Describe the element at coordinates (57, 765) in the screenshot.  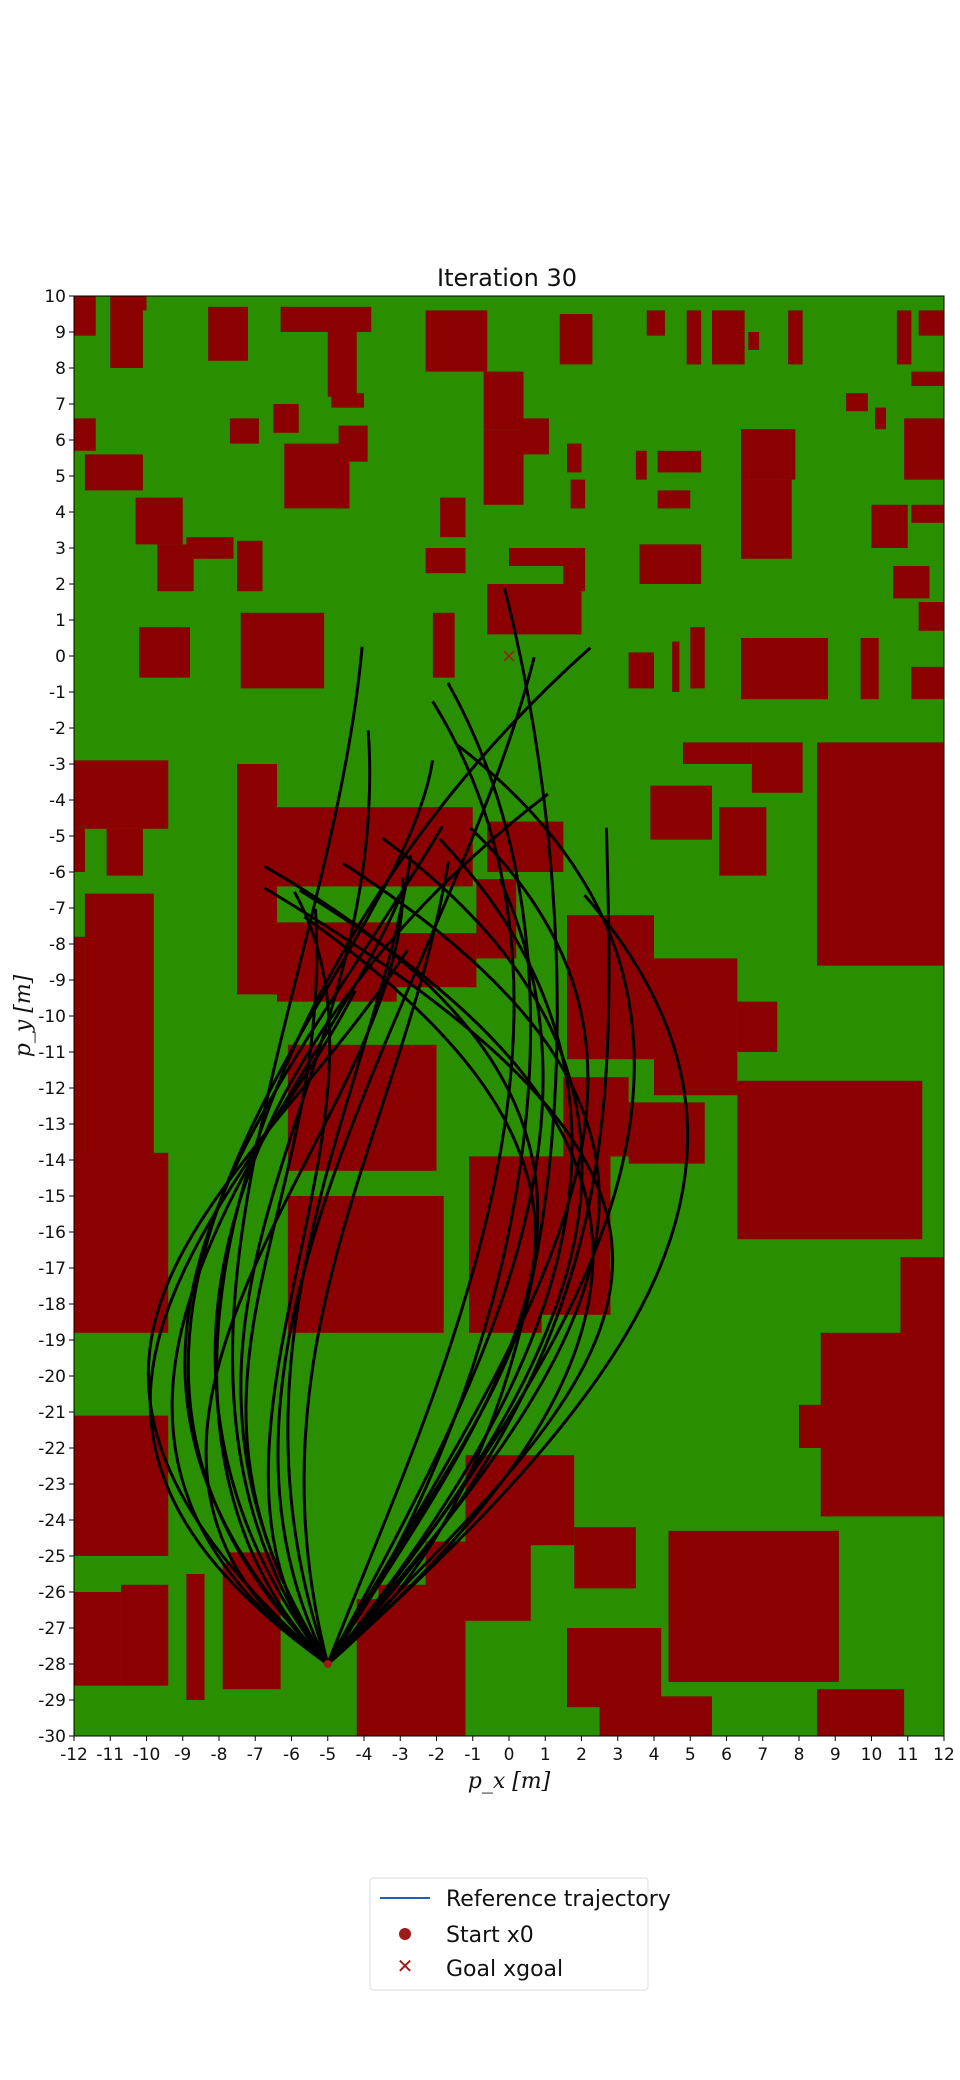
I see `y-tick-label: -3` at that location.